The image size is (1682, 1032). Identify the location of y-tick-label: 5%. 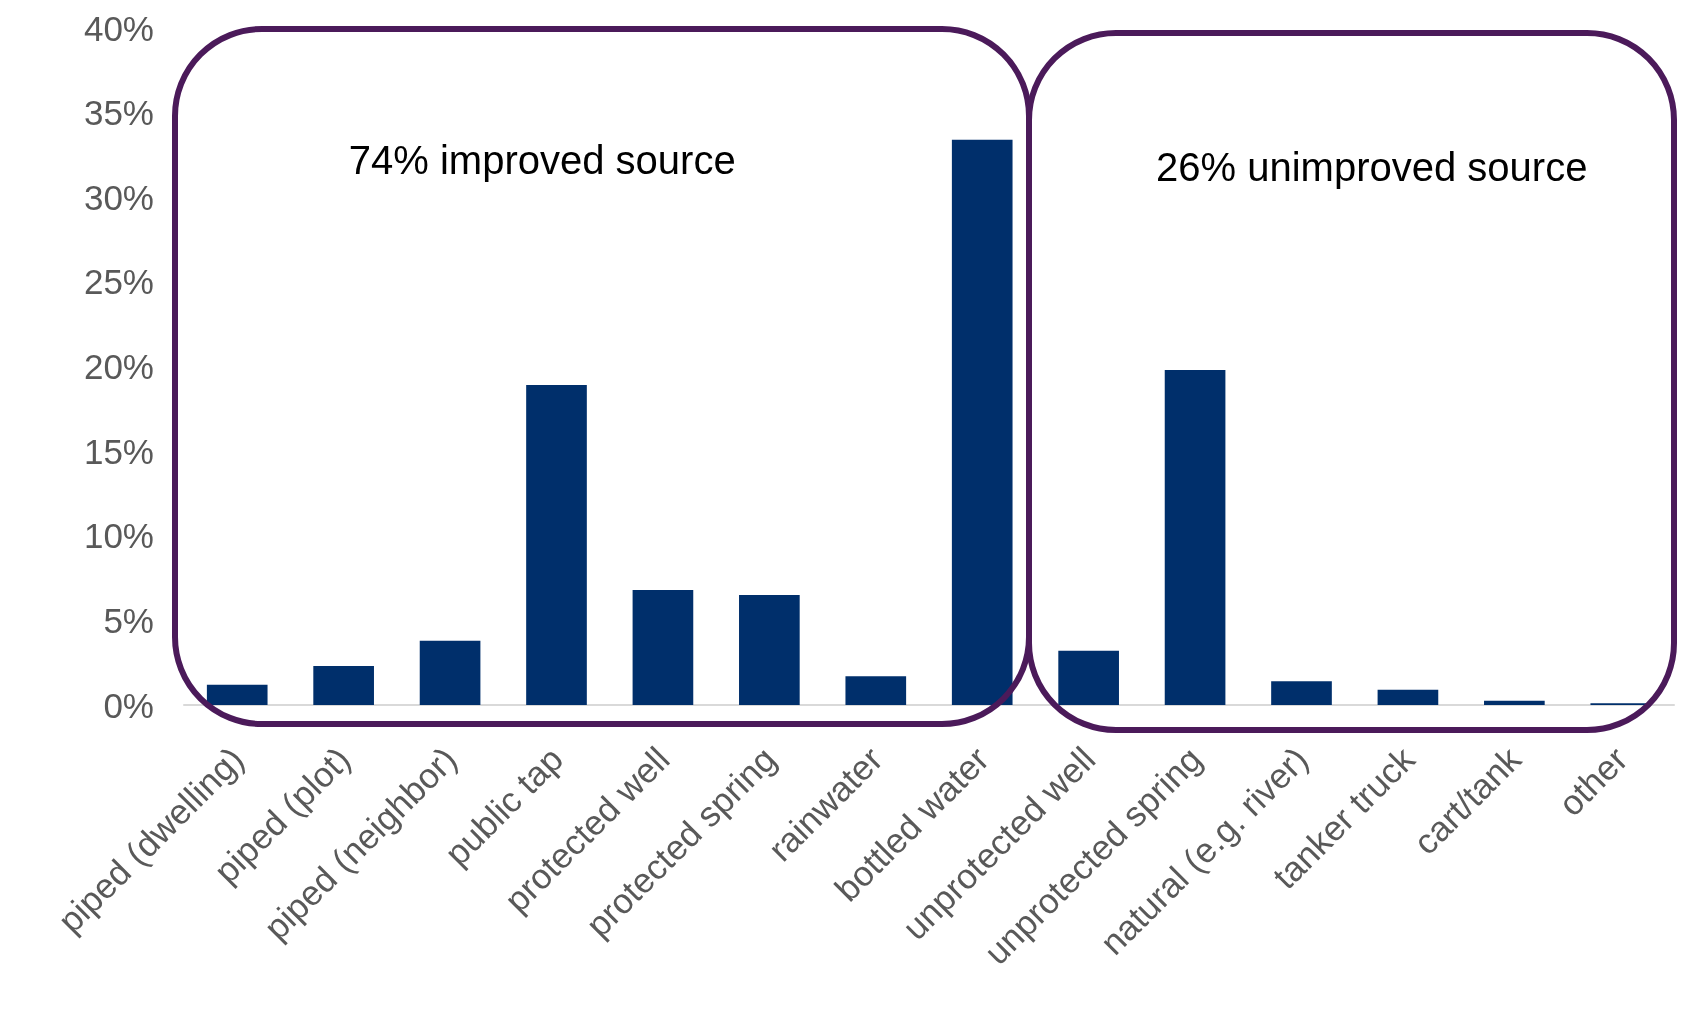
(128, 620).